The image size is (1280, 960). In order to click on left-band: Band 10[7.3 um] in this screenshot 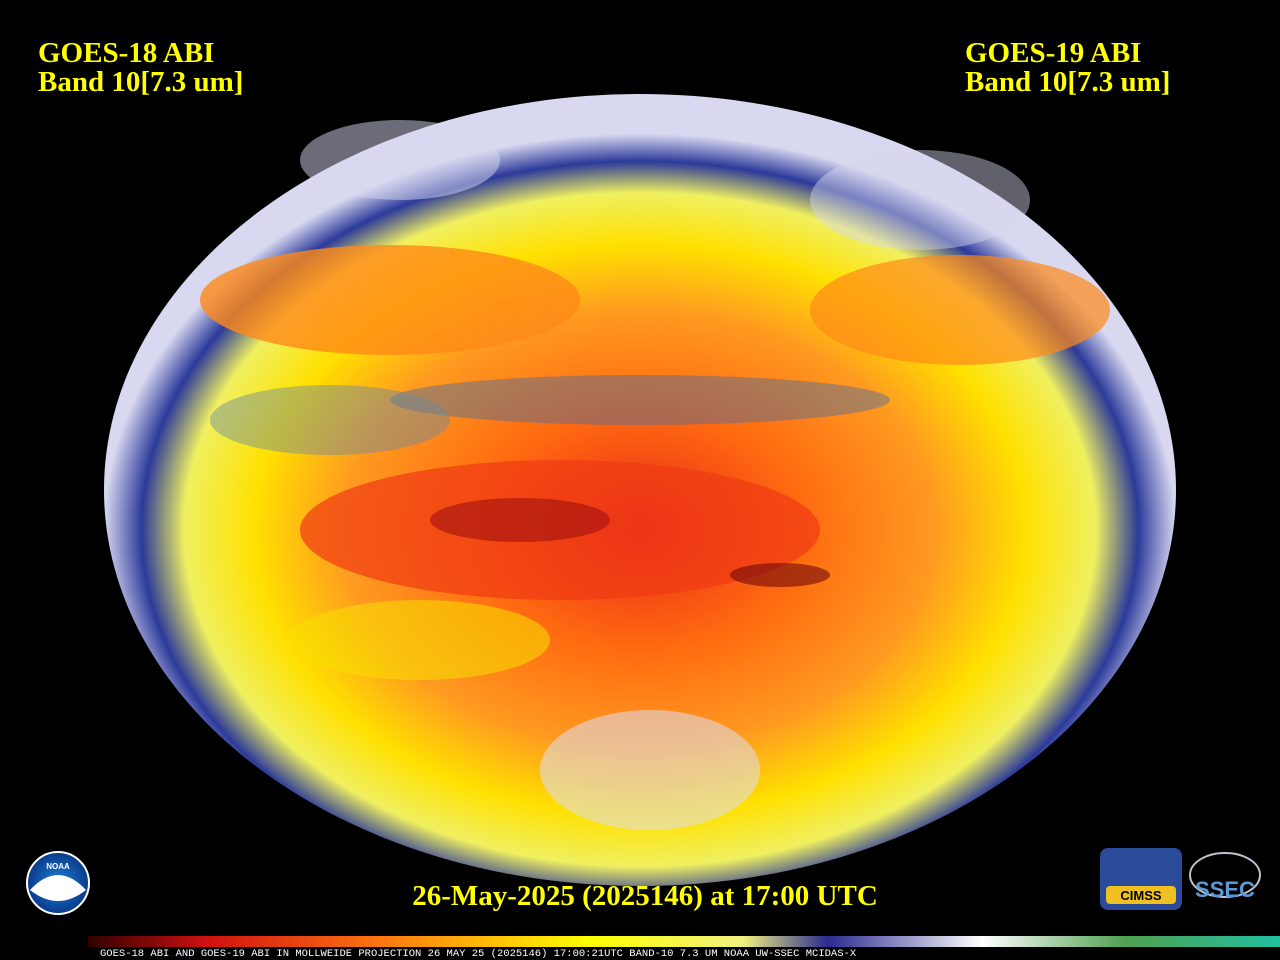, I will do `click(140, 82)`.